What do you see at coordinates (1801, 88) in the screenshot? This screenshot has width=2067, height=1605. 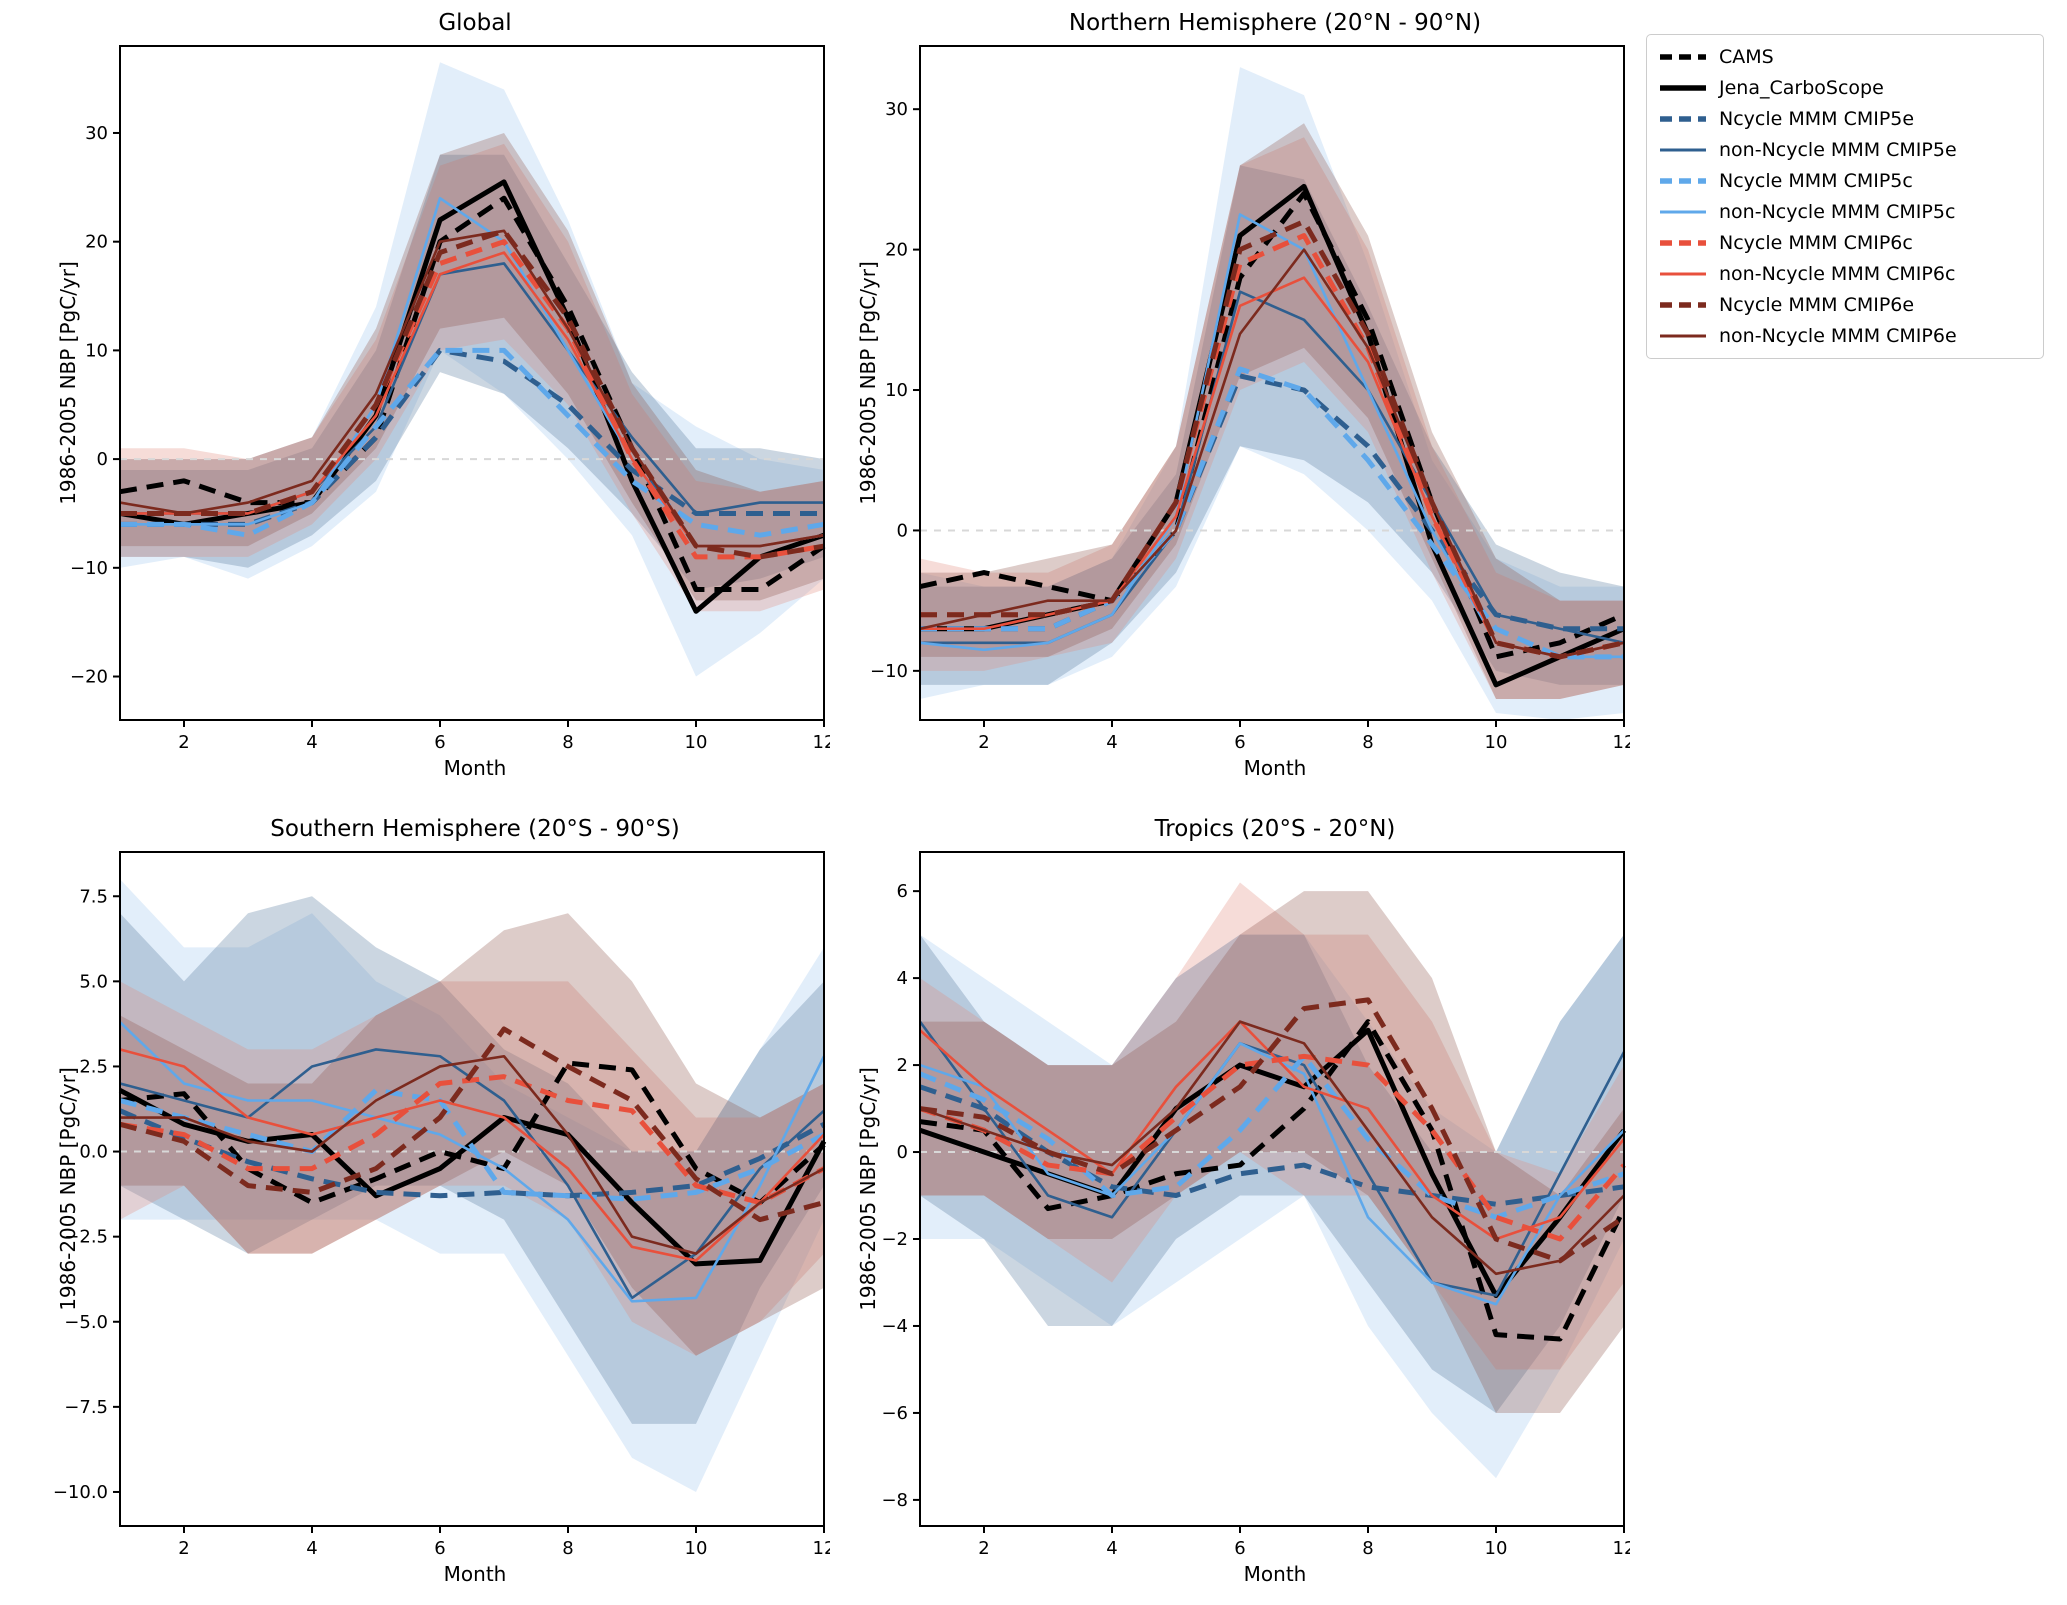 I see `legend-label: Jena_CarboScope` at bounding box center [1801, 88].